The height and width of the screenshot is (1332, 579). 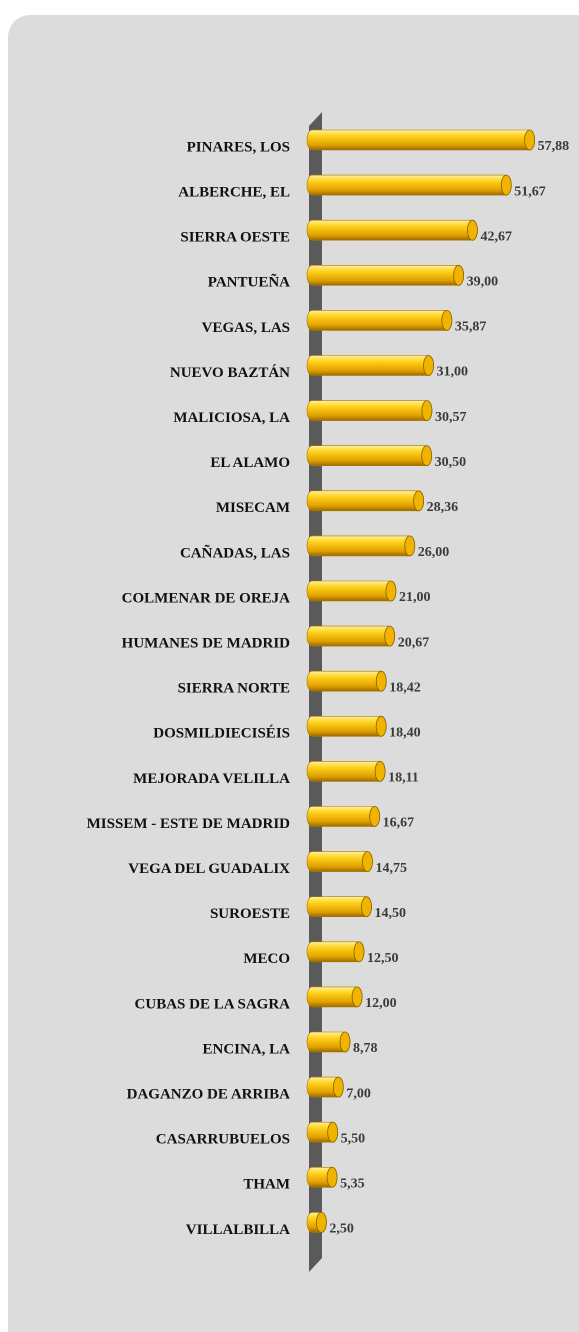 I want to click on value-label: 18,40, so click(x=405, y=733).